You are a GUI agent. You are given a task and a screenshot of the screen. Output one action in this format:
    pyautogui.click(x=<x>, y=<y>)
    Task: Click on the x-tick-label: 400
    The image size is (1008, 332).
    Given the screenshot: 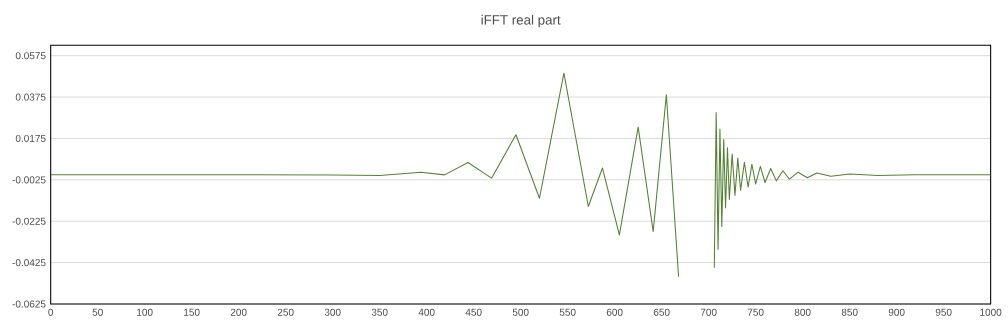 What is the action you would take?
    pyautogui.click(x=426, y=312)
    